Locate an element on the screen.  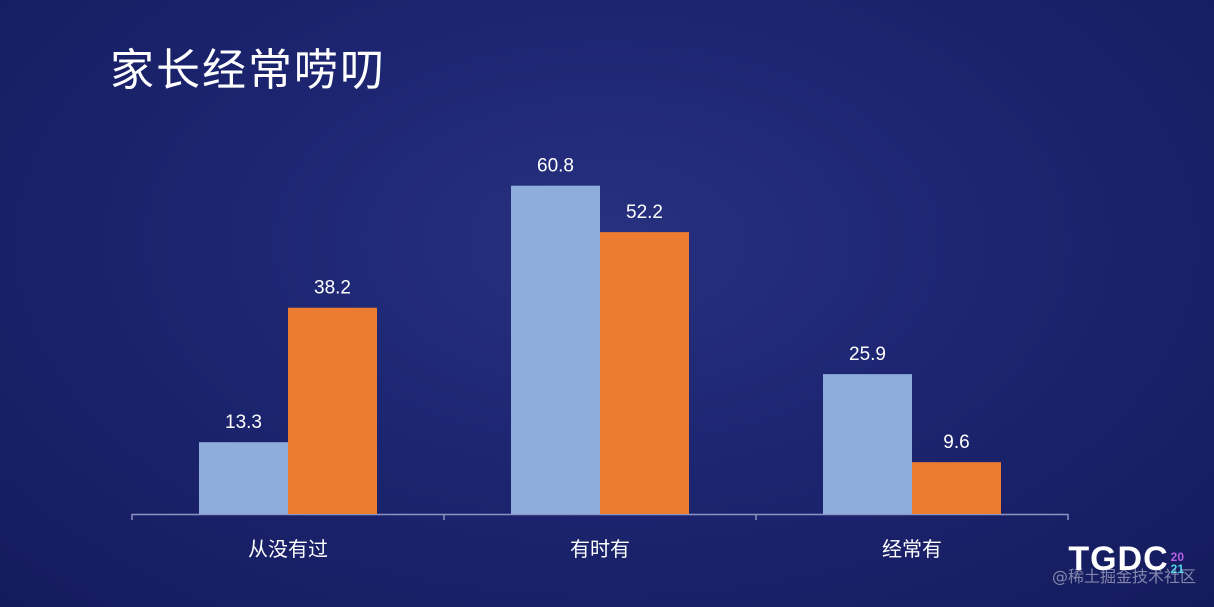
logo-year-top: 20 is located at coordinates (1177, 557).